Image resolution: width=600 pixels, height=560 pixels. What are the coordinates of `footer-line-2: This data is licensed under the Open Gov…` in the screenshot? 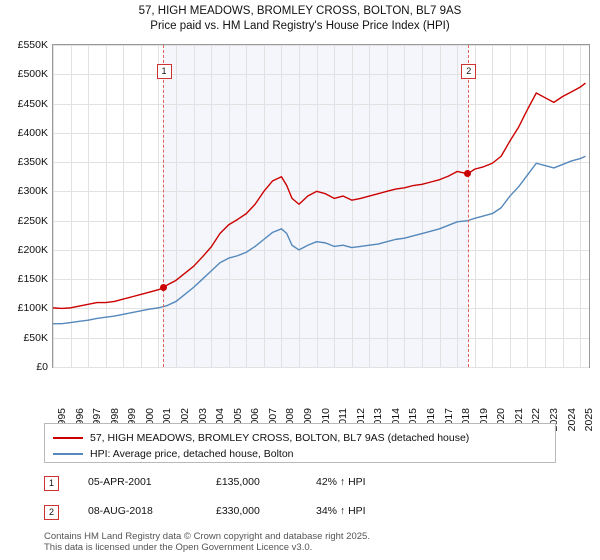 It's located at (178, 547).